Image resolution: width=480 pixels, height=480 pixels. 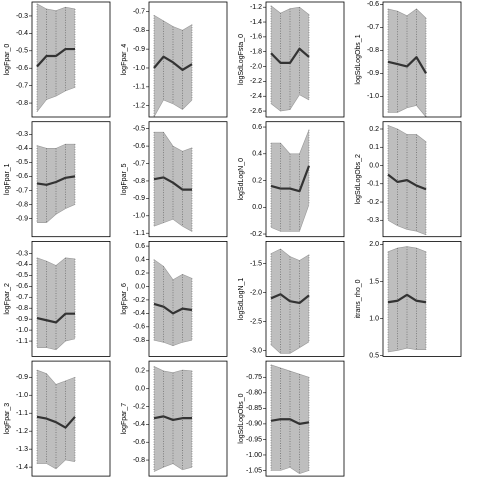 I want to click on y-axis-label: logFpar_1, so click(x=7, y=179).